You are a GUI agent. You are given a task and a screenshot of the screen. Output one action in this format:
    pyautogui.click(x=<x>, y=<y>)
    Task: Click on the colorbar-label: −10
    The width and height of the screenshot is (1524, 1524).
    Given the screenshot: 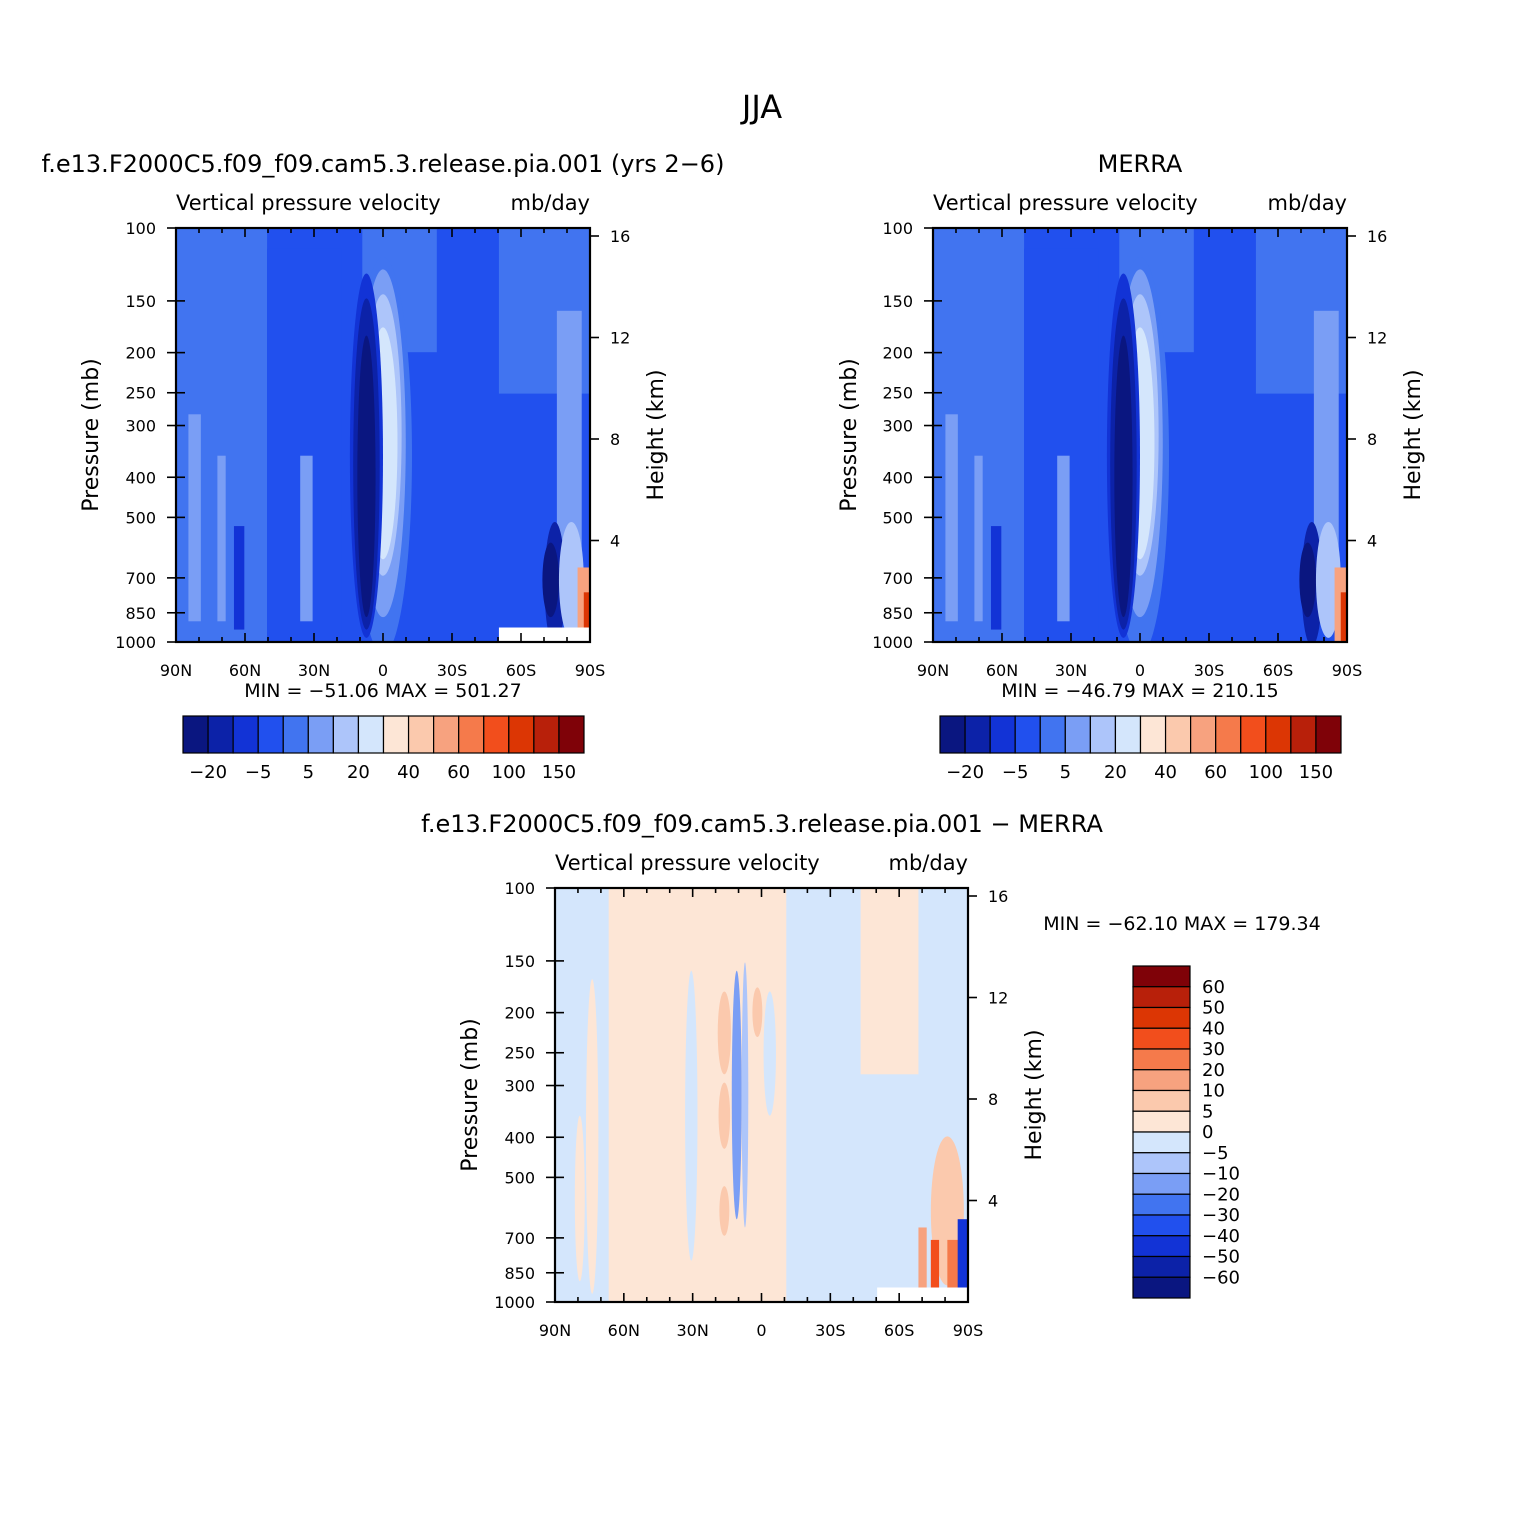 What is the action you would take?
    pyautogui.click(x=1221, y=1174)
    